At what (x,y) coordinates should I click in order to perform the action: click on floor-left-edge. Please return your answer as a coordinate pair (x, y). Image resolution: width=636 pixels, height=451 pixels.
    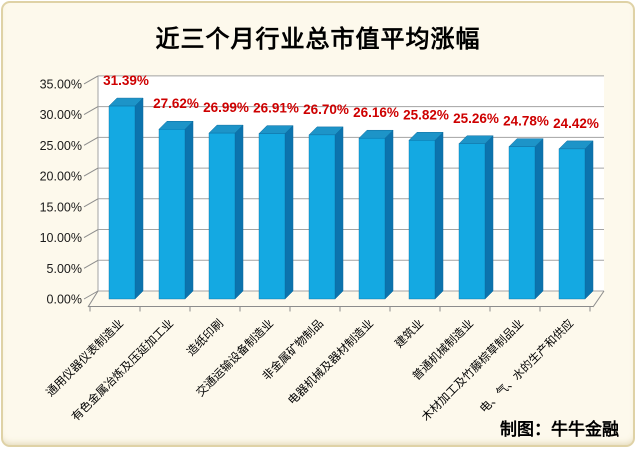
    Looking at the image, I should click on (93, 299).